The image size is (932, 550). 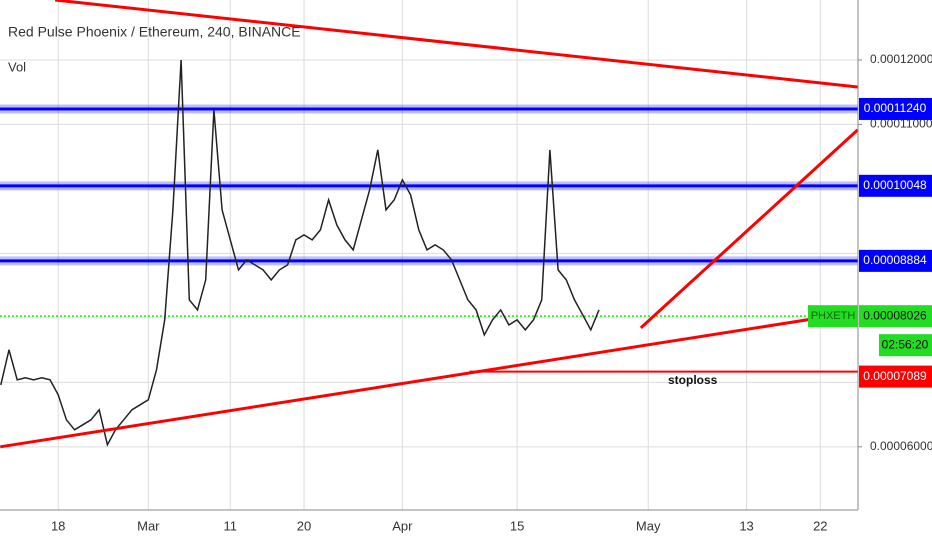 I want to click on countdown-label: 02:56:20, so click(x=905, y=344).